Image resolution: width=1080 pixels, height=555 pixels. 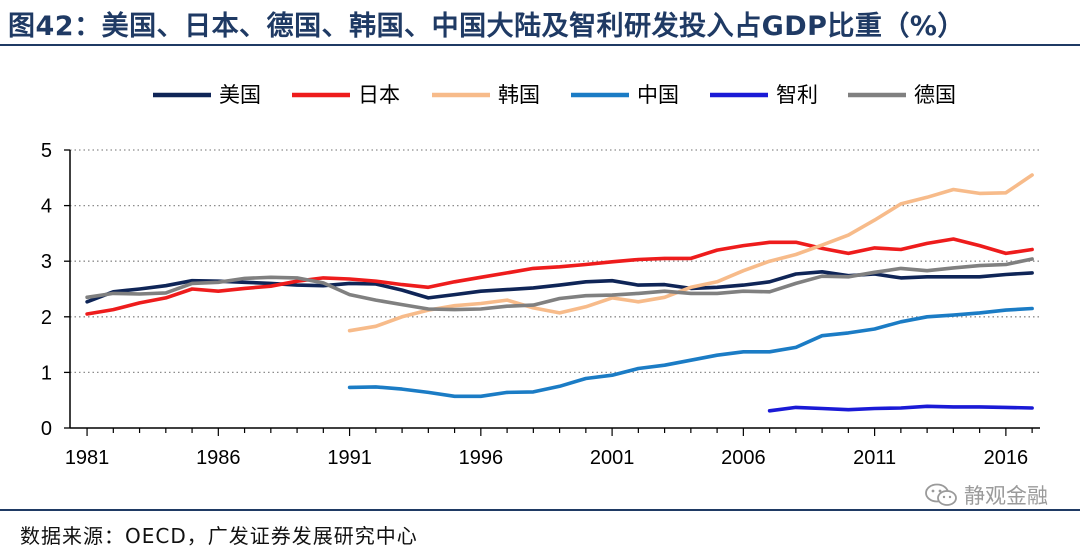 I want to click on x-tick-label: 1996, so click(x=481, y=458).